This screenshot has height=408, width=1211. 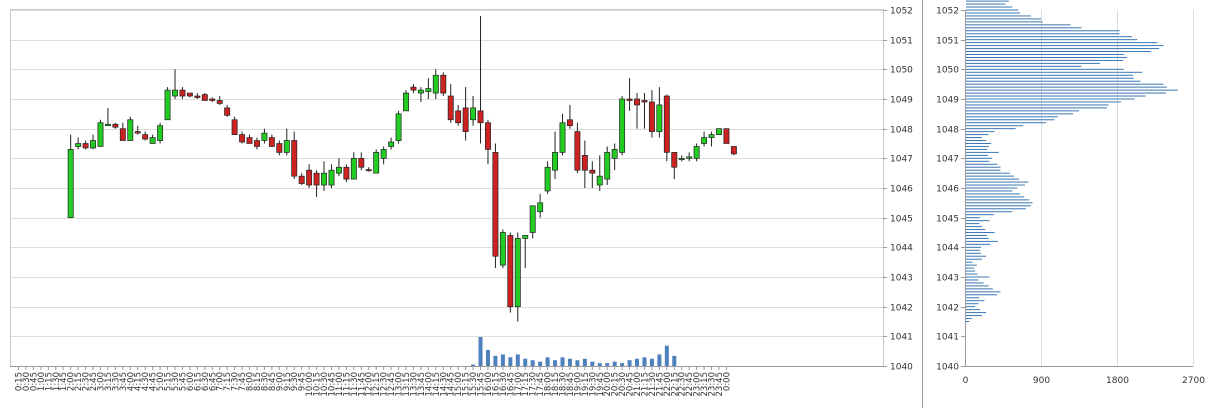 What do you see at coordinates (668, 384) in the screenshot?
I see `time-tick-label: 22:00` at bounding box center [668, 384].